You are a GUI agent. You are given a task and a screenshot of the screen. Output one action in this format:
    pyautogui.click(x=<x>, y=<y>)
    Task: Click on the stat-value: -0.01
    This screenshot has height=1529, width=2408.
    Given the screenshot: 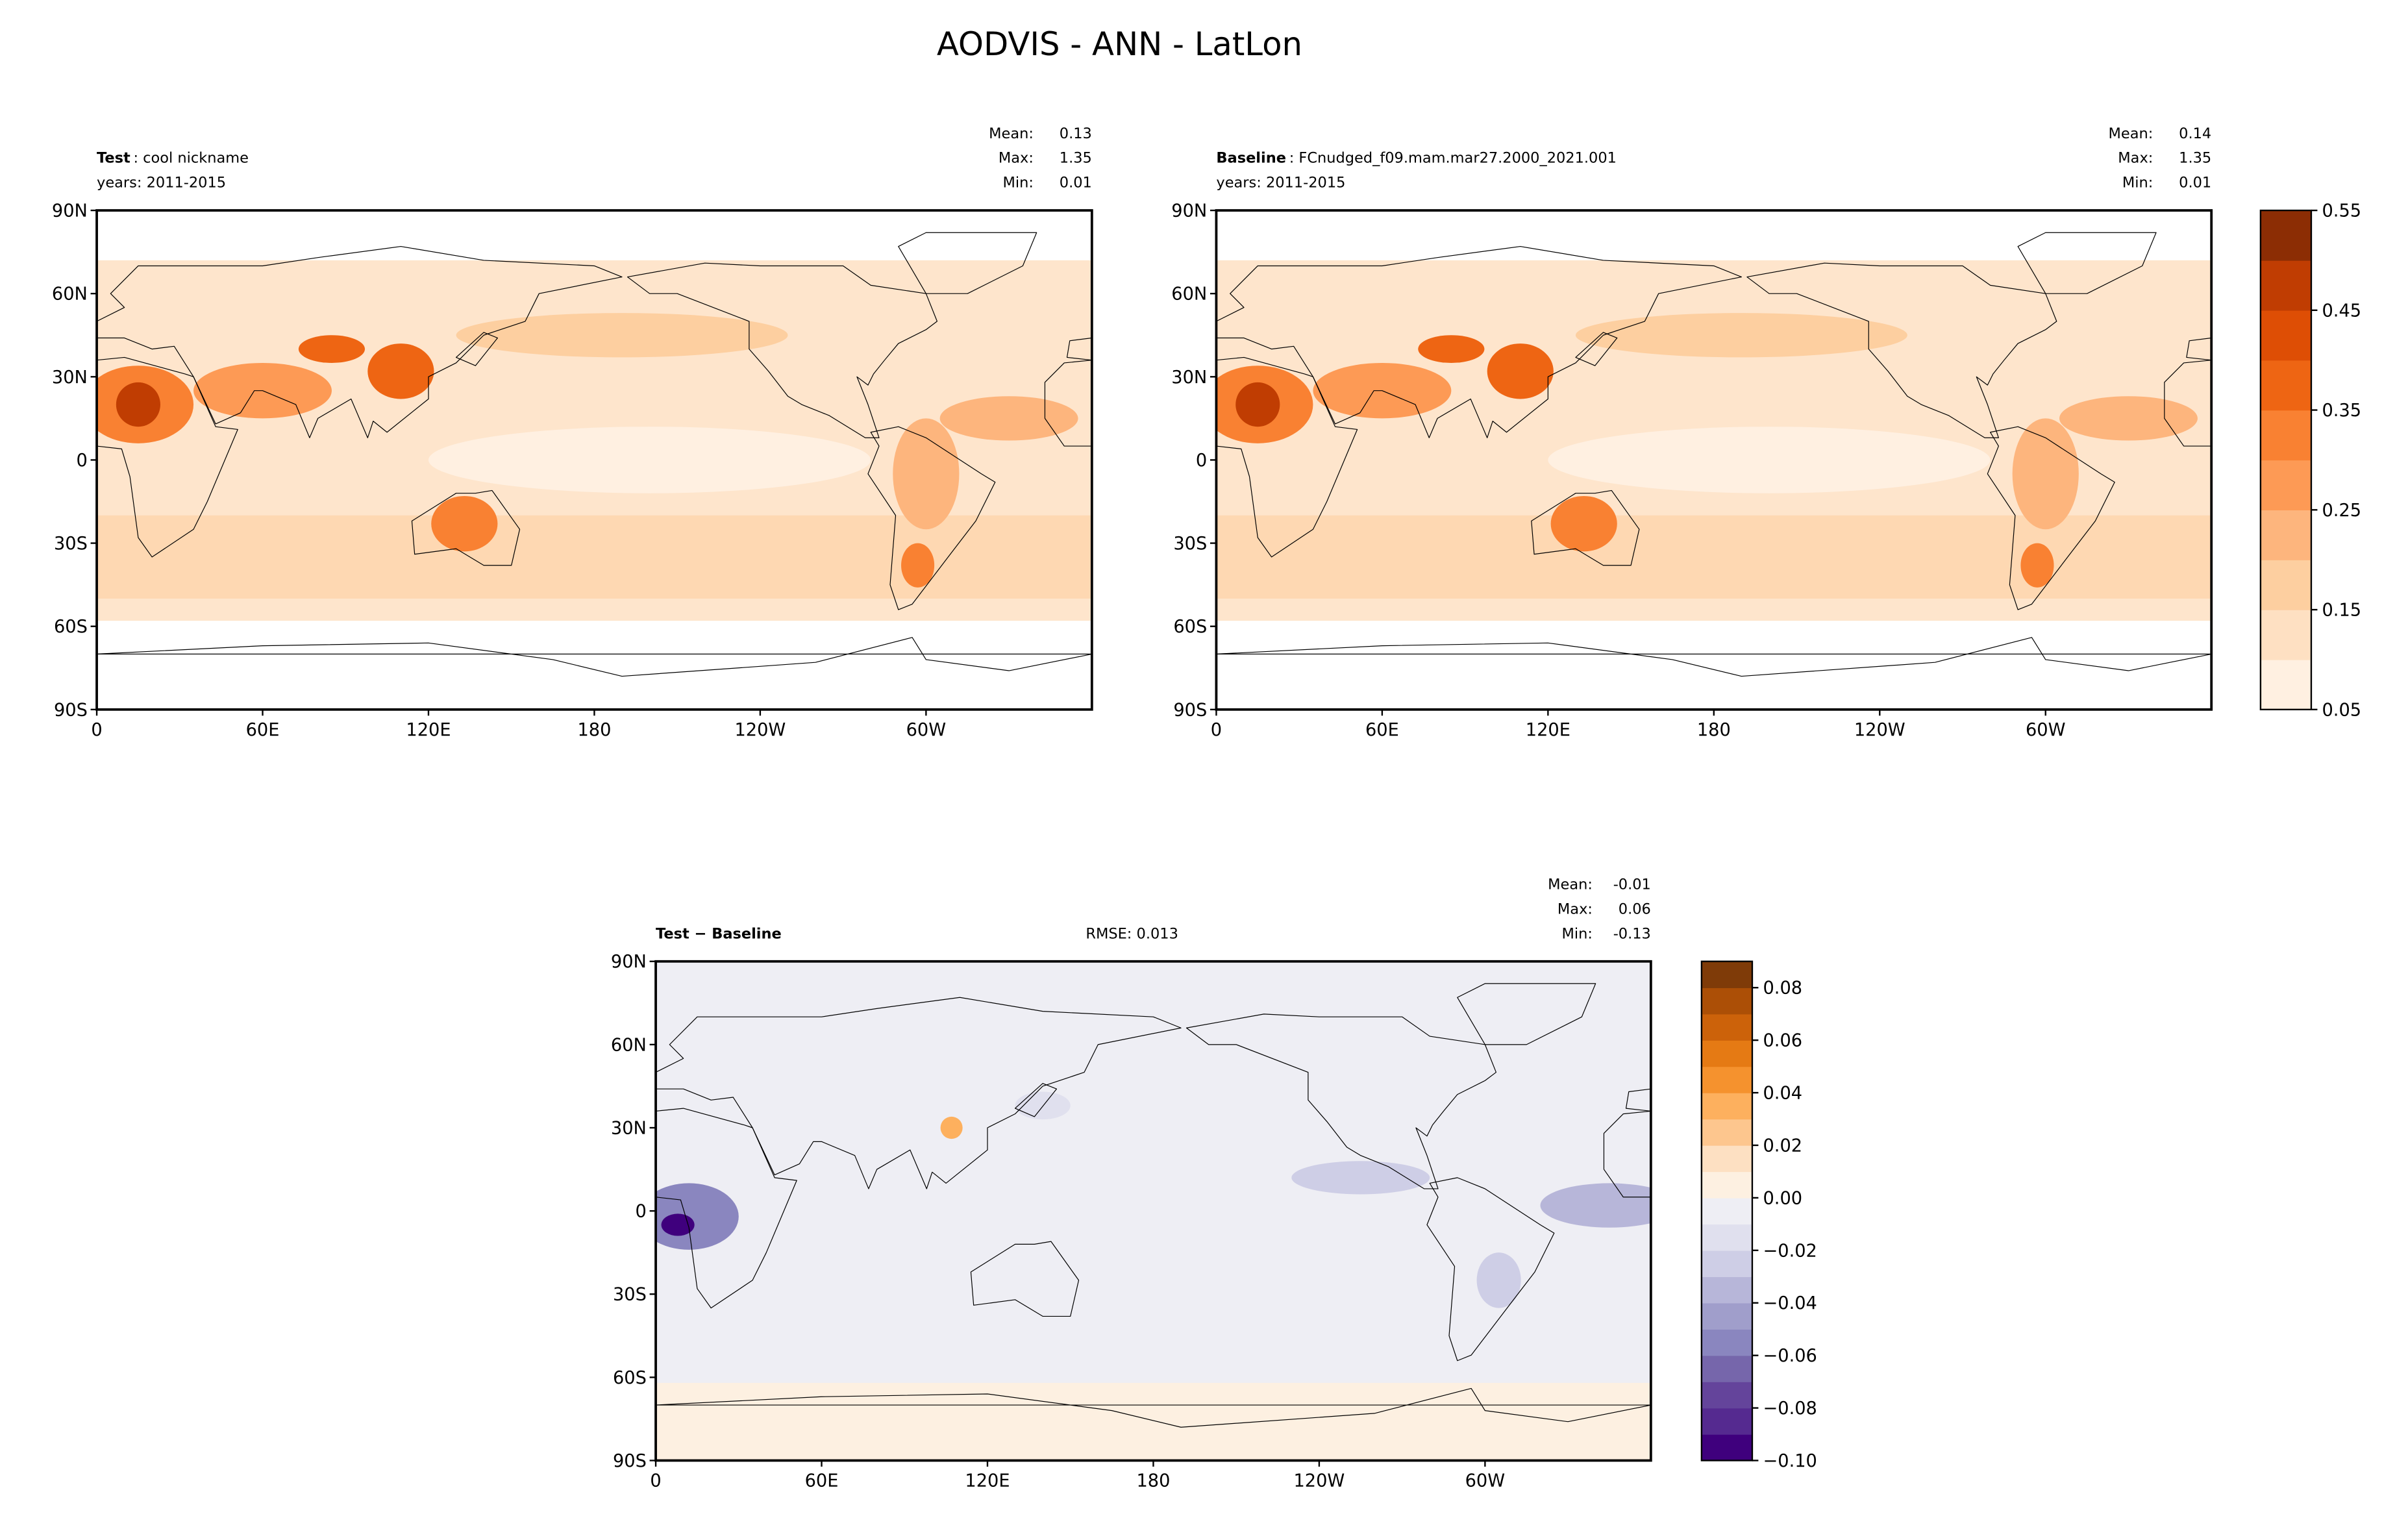 What is the action you would take?
    pyautogui.click(x=1632, y=884)
    